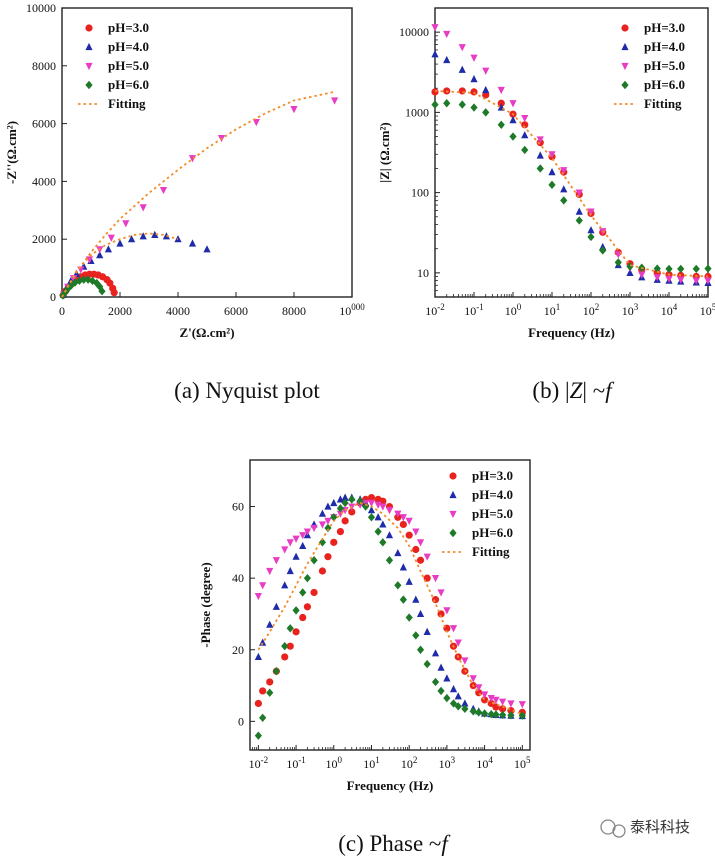 The image size is (715, 857). What do you see at coordinates (492, 475) in the screenshot?
I see `legend-label: pH=3.0` at bounding box center [492, 475].